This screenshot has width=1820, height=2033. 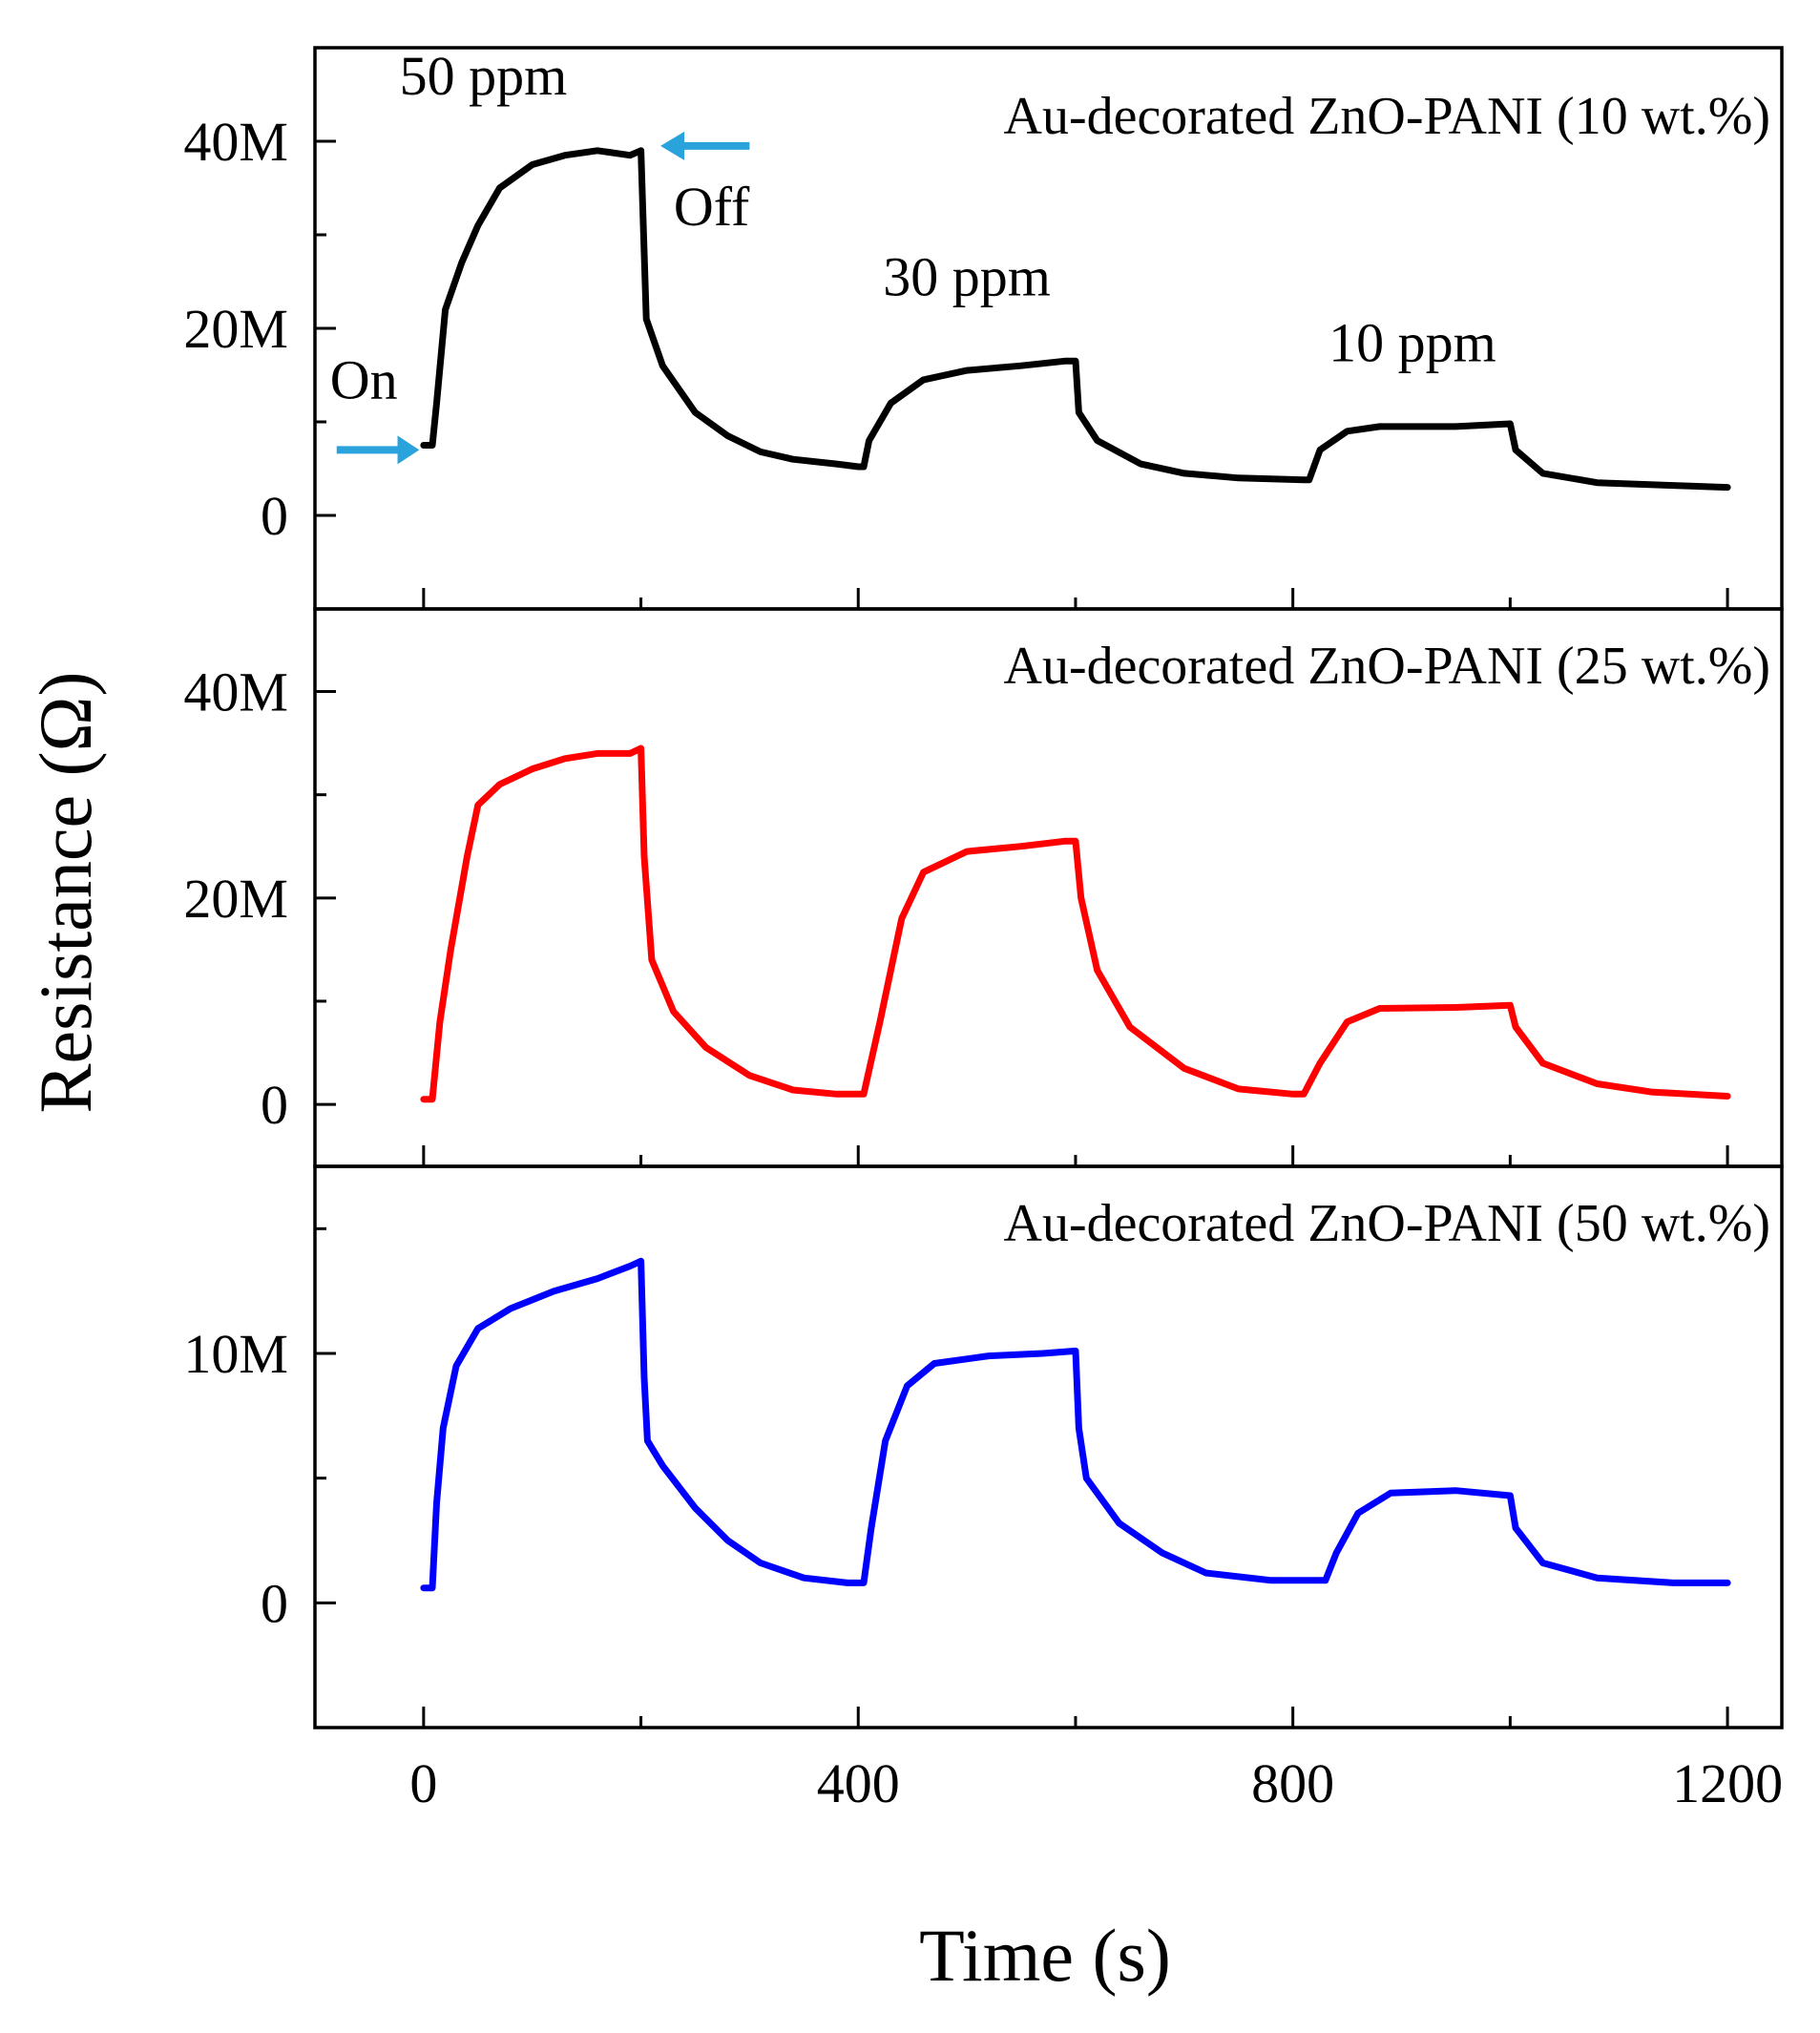 What do you see at coordinates (65, 893) in the screenshot?
I see `y-axis-title: Resistance (Ω)` at bounding box center [65, 893].